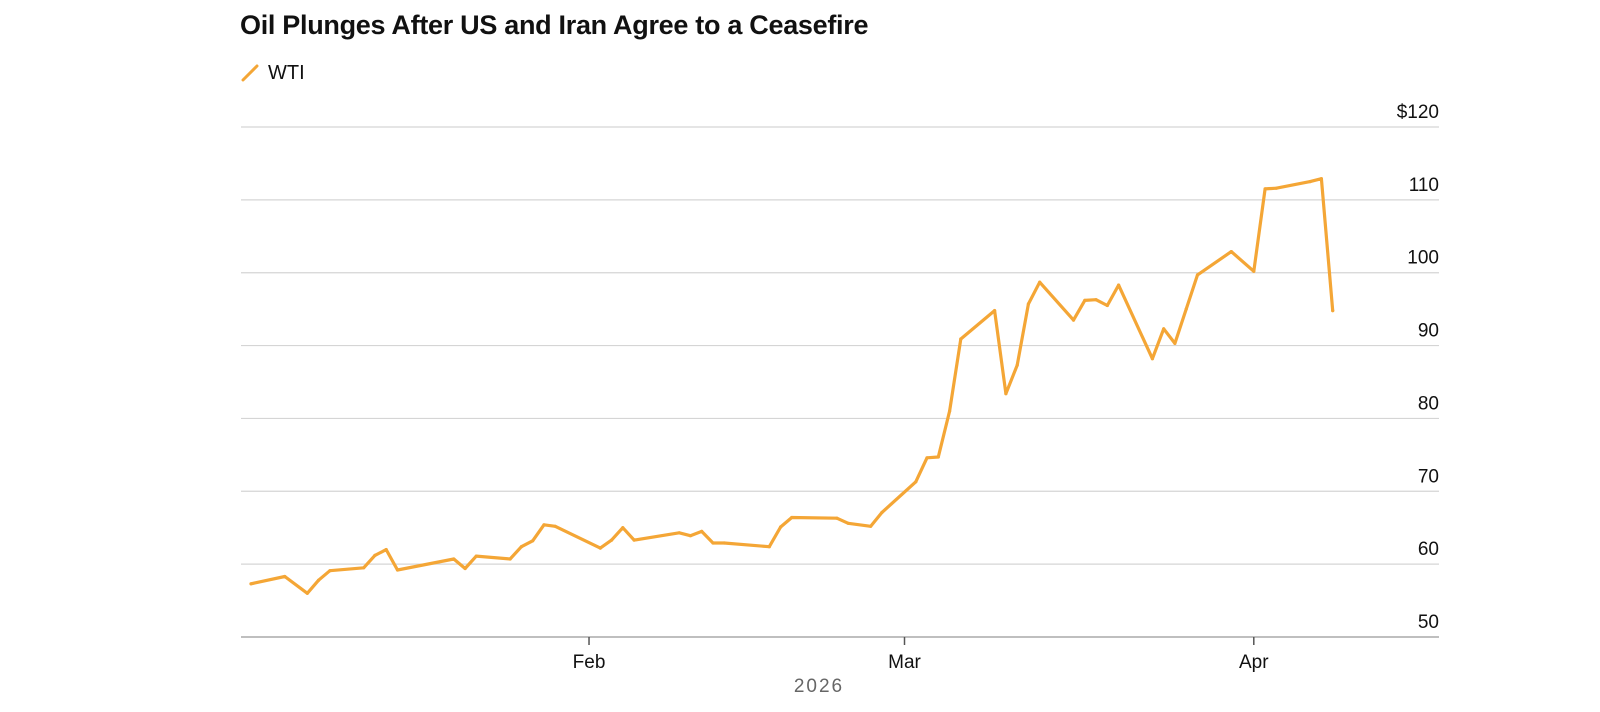 The image size is (1600, 712). What do you see at coordinates (1428, 331) in the screenshot?
I see `y-tick-label: 90` at bounding box center [1428, 331].